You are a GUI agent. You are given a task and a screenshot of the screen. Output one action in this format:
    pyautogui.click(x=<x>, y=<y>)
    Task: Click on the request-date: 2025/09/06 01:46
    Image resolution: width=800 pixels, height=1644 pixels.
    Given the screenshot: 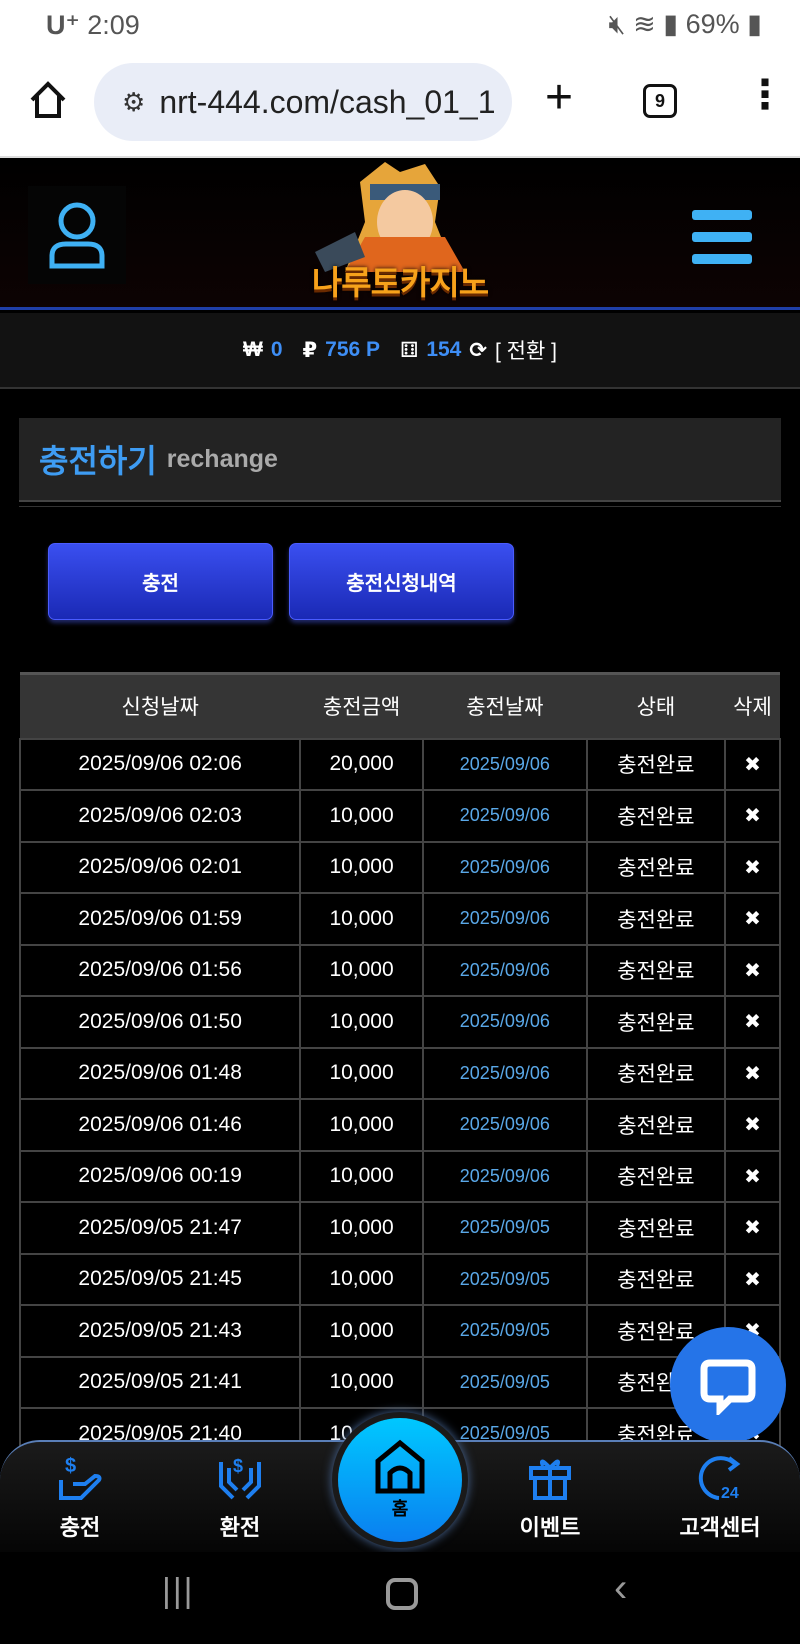 What is the action you would take?
    pyautogui.click(x=160, y=1125)
    